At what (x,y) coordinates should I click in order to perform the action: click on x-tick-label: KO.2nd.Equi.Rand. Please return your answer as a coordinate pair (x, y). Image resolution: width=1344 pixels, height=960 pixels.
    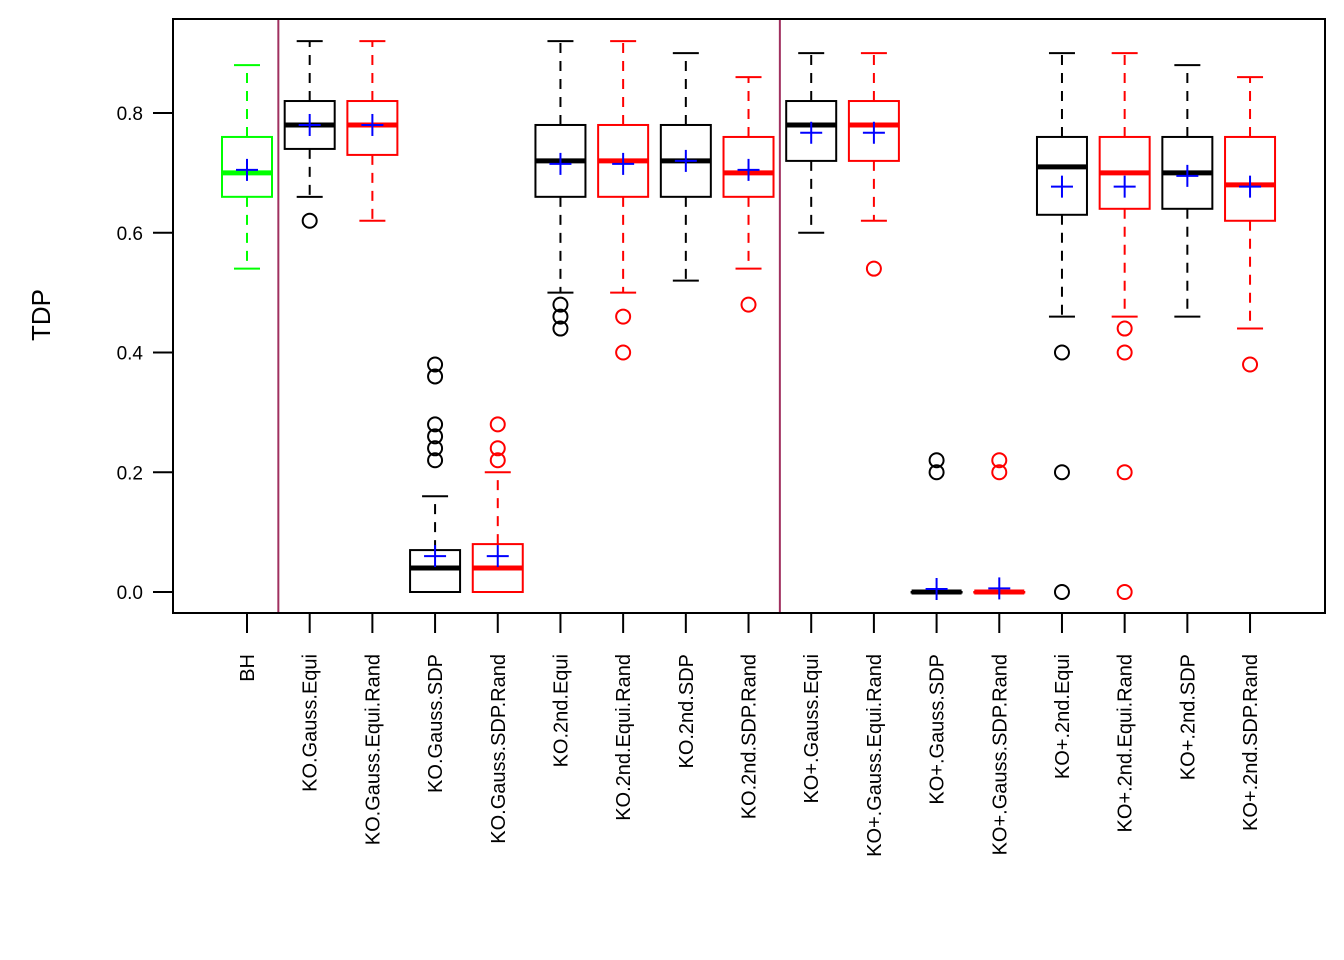
    Looking at the image, I should click on (624, 737).